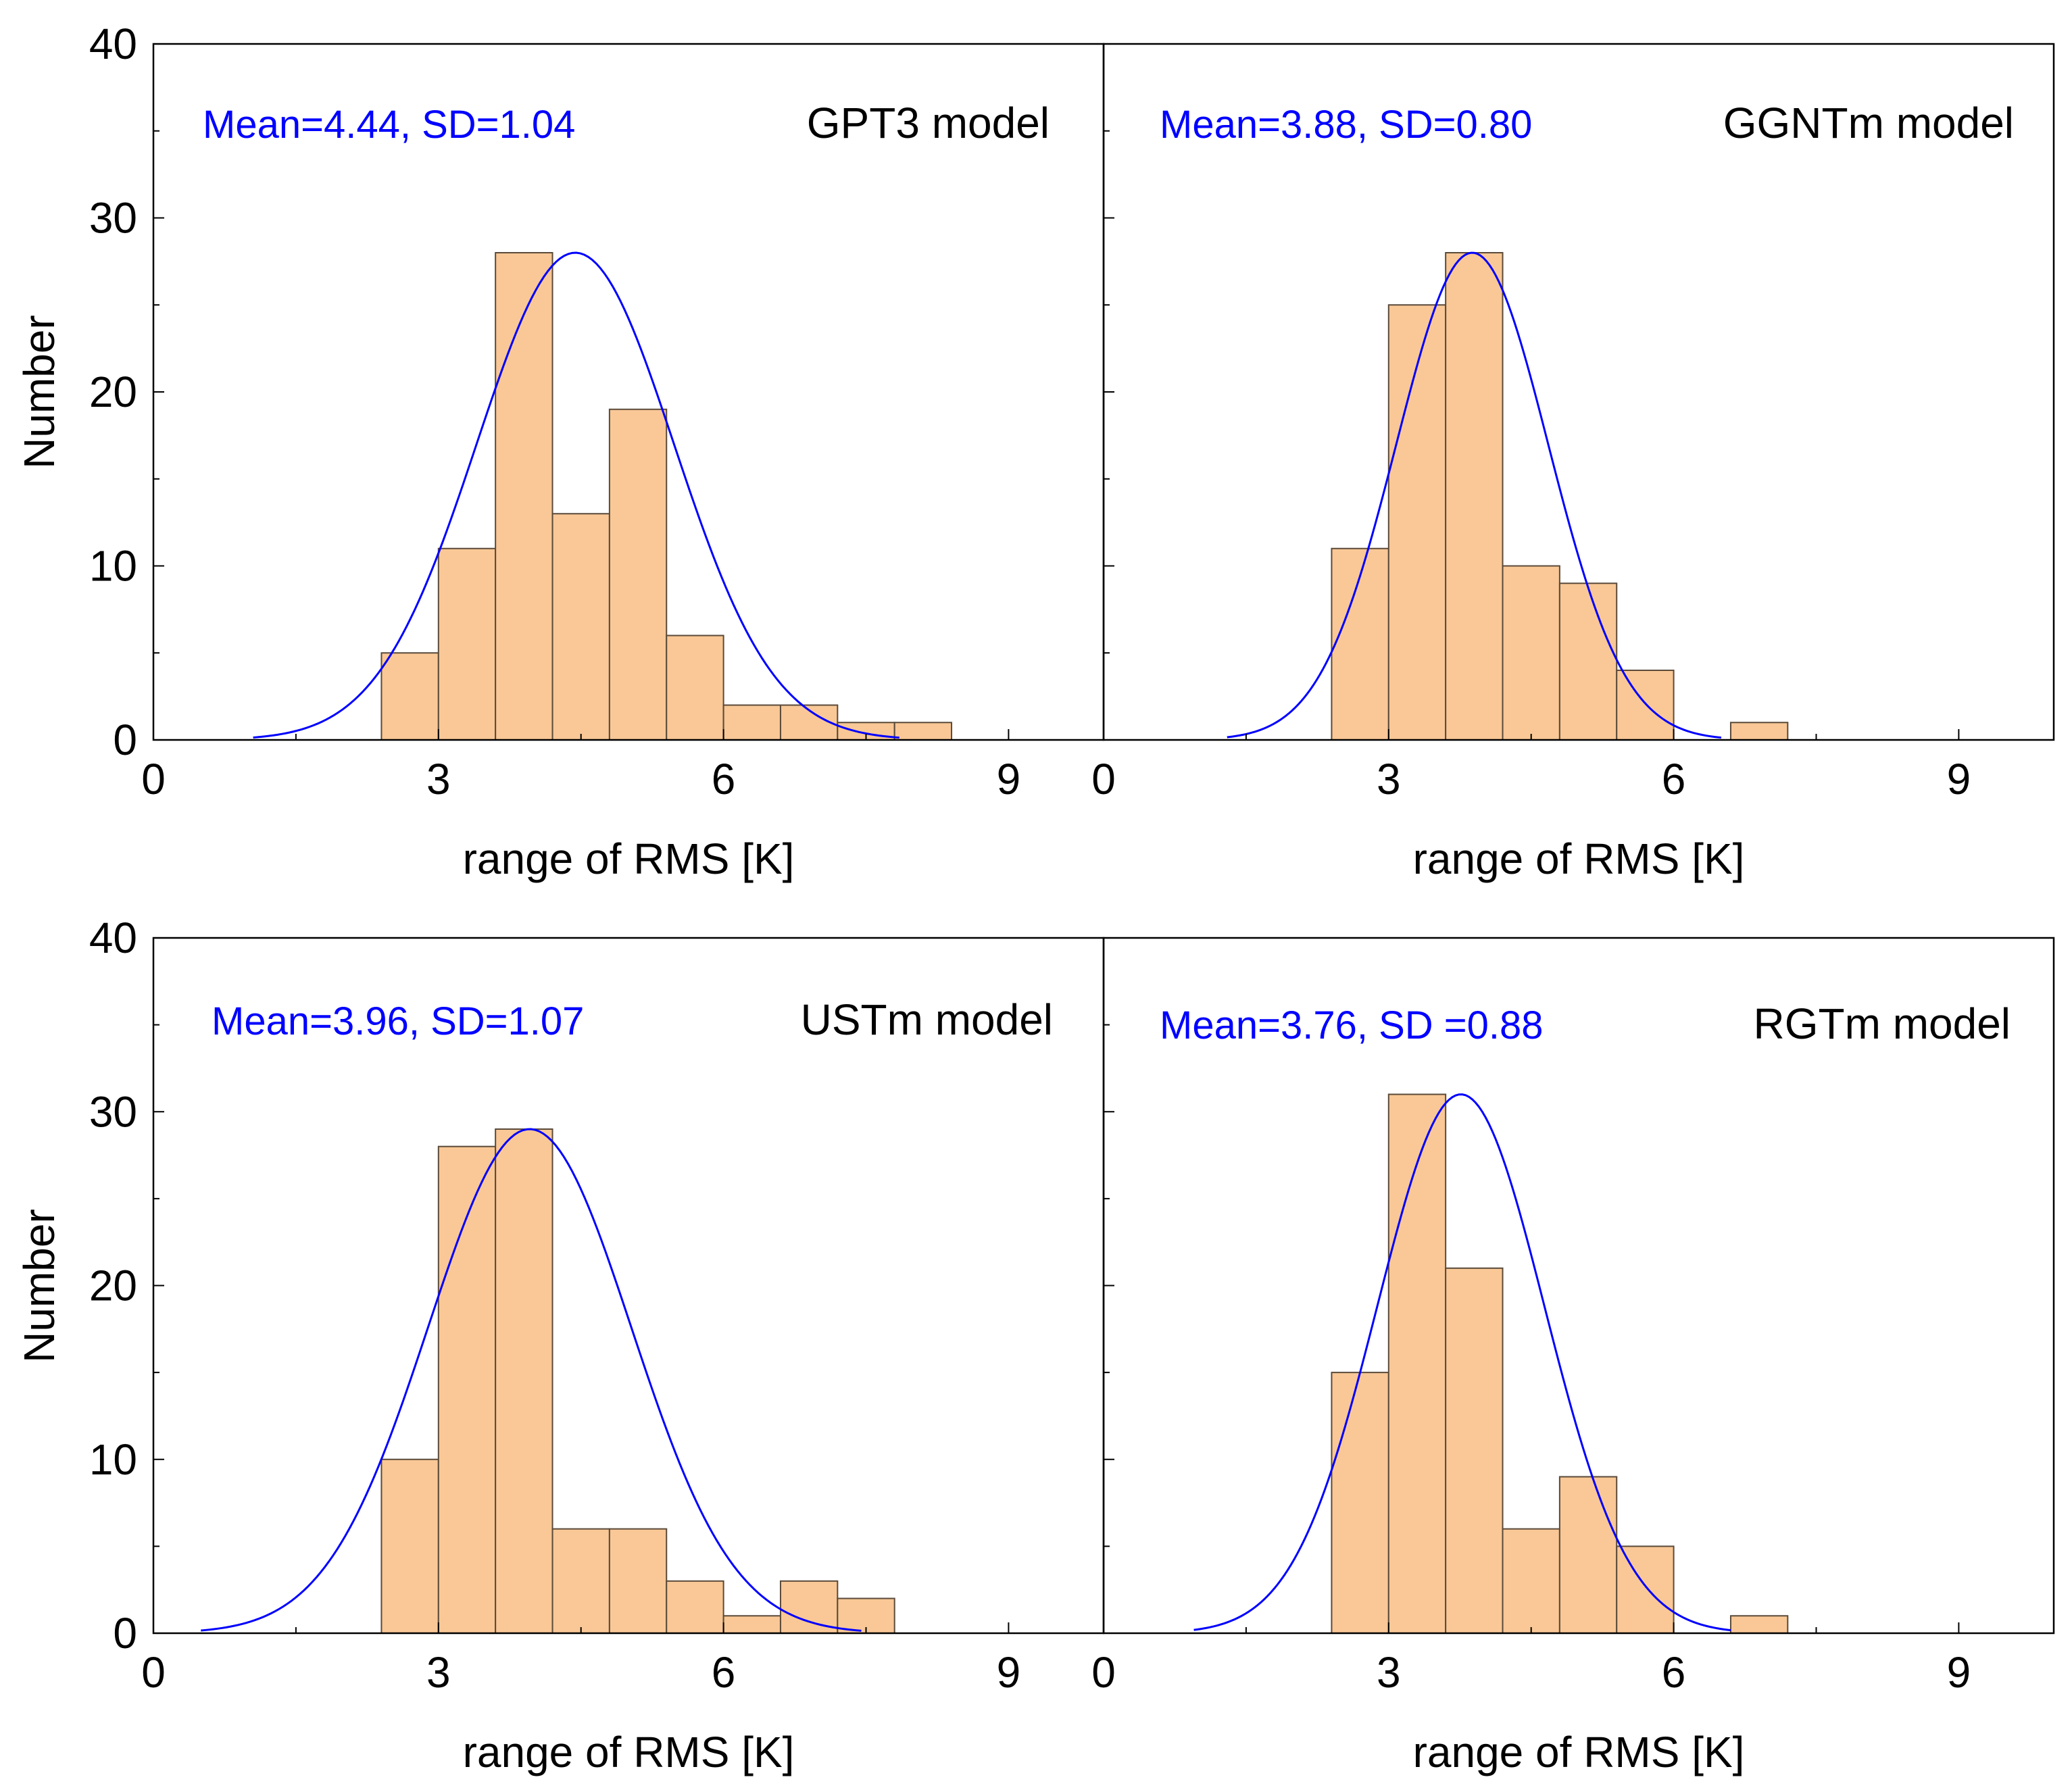 This screenshot has width=2072, height=1792. Describe the element at coordinates (398, 1021) in the screenshot. I see `stats-label: Mean=3.96, SD=1.07` at that location.